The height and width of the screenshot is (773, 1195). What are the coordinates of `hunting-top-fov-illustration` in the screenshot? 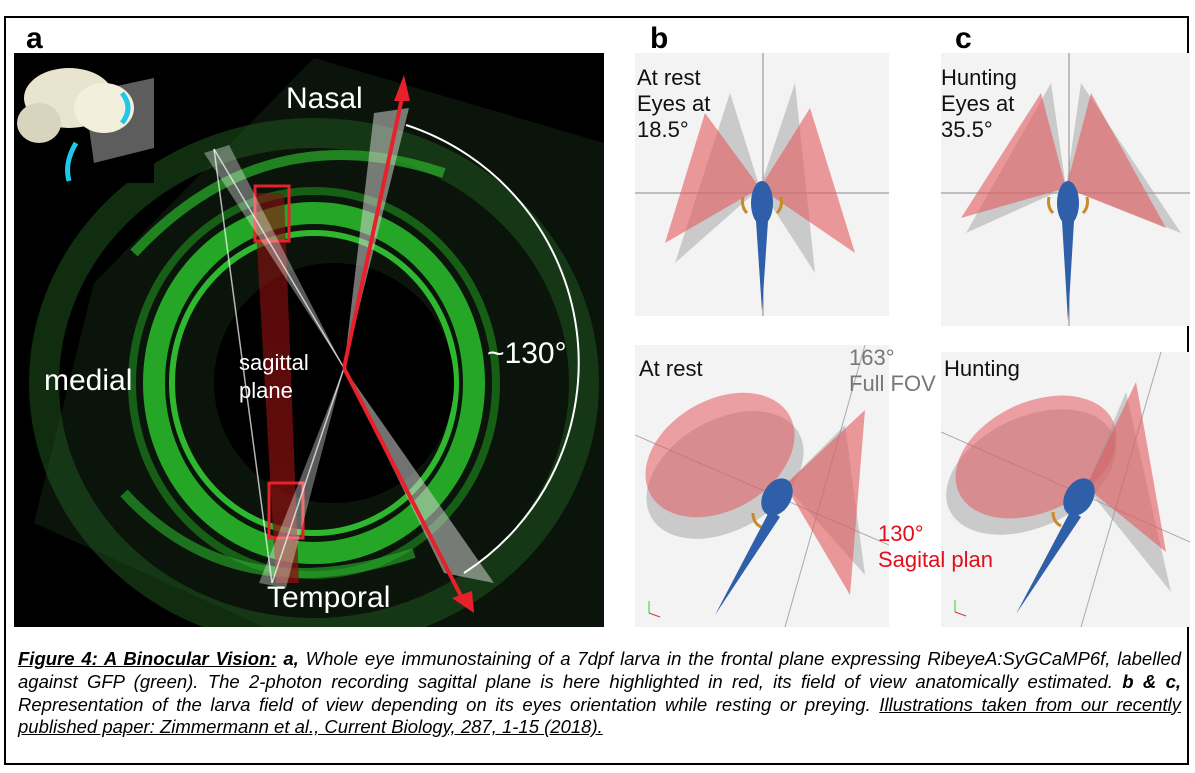 It's located at (1065, 189).